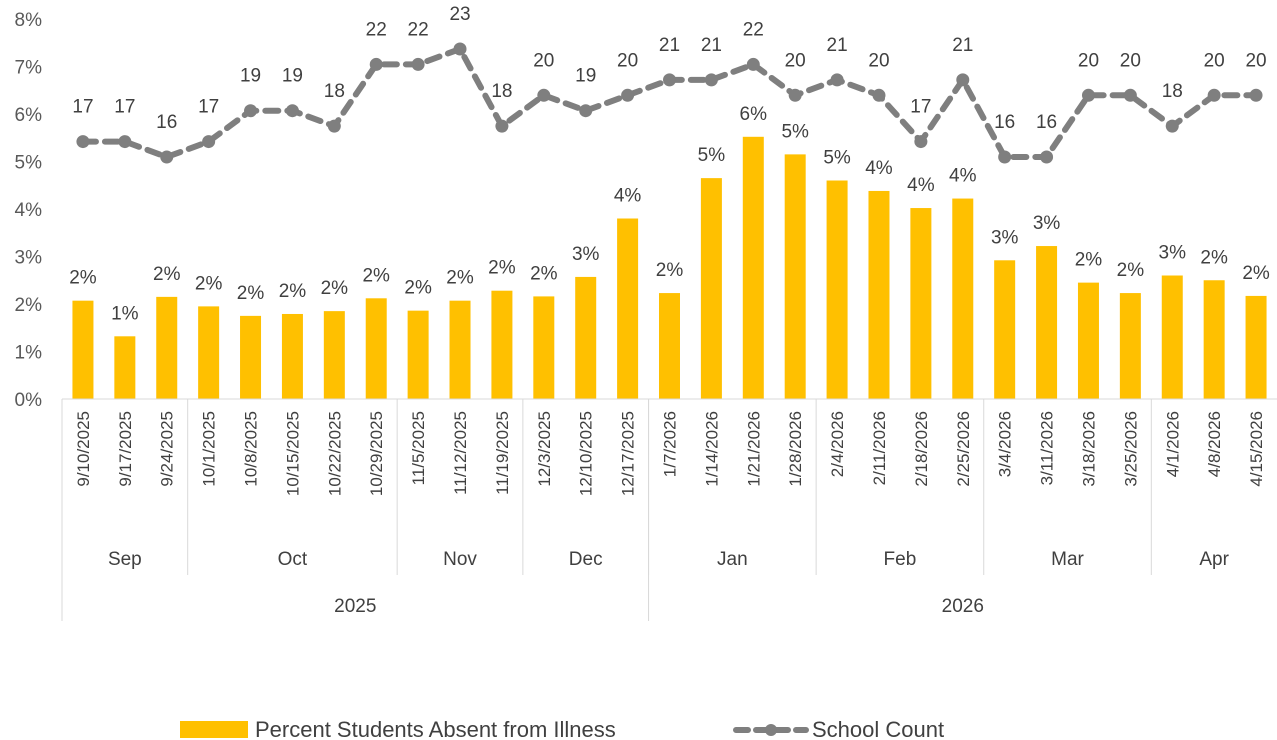 This screenshot has width=1277, height=740. Describe the element at coordinates (209, 449) in the screenshot. I see `x-category-label: 10/1/2025` at that location.